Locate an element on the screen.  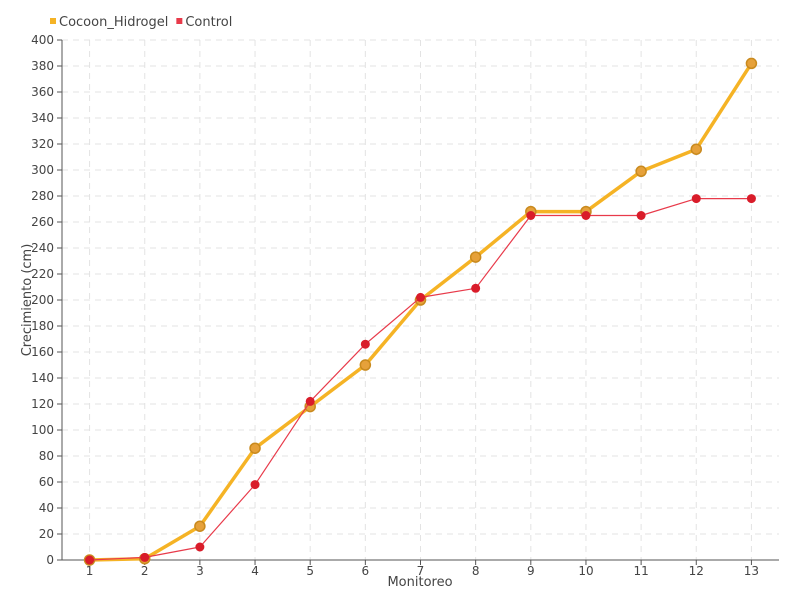
y-tick-label: 320 is located at coordinates (42, 144).